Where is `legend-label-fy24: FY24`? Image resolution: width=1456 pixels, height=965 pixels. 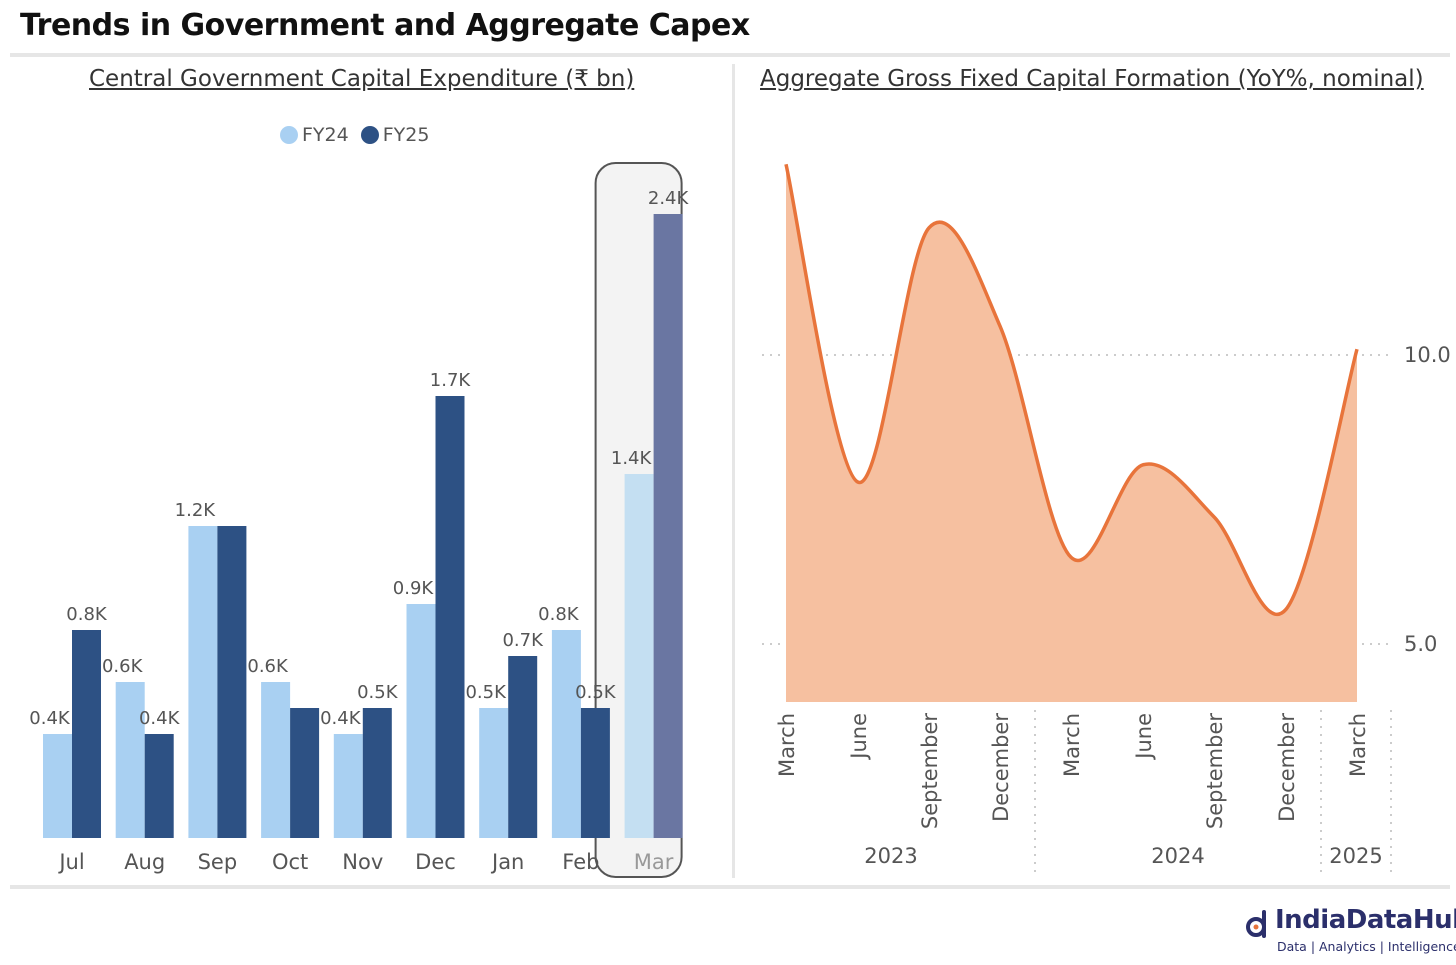 legend-label-fy24: FY24 is located at coordinates (325, 135).